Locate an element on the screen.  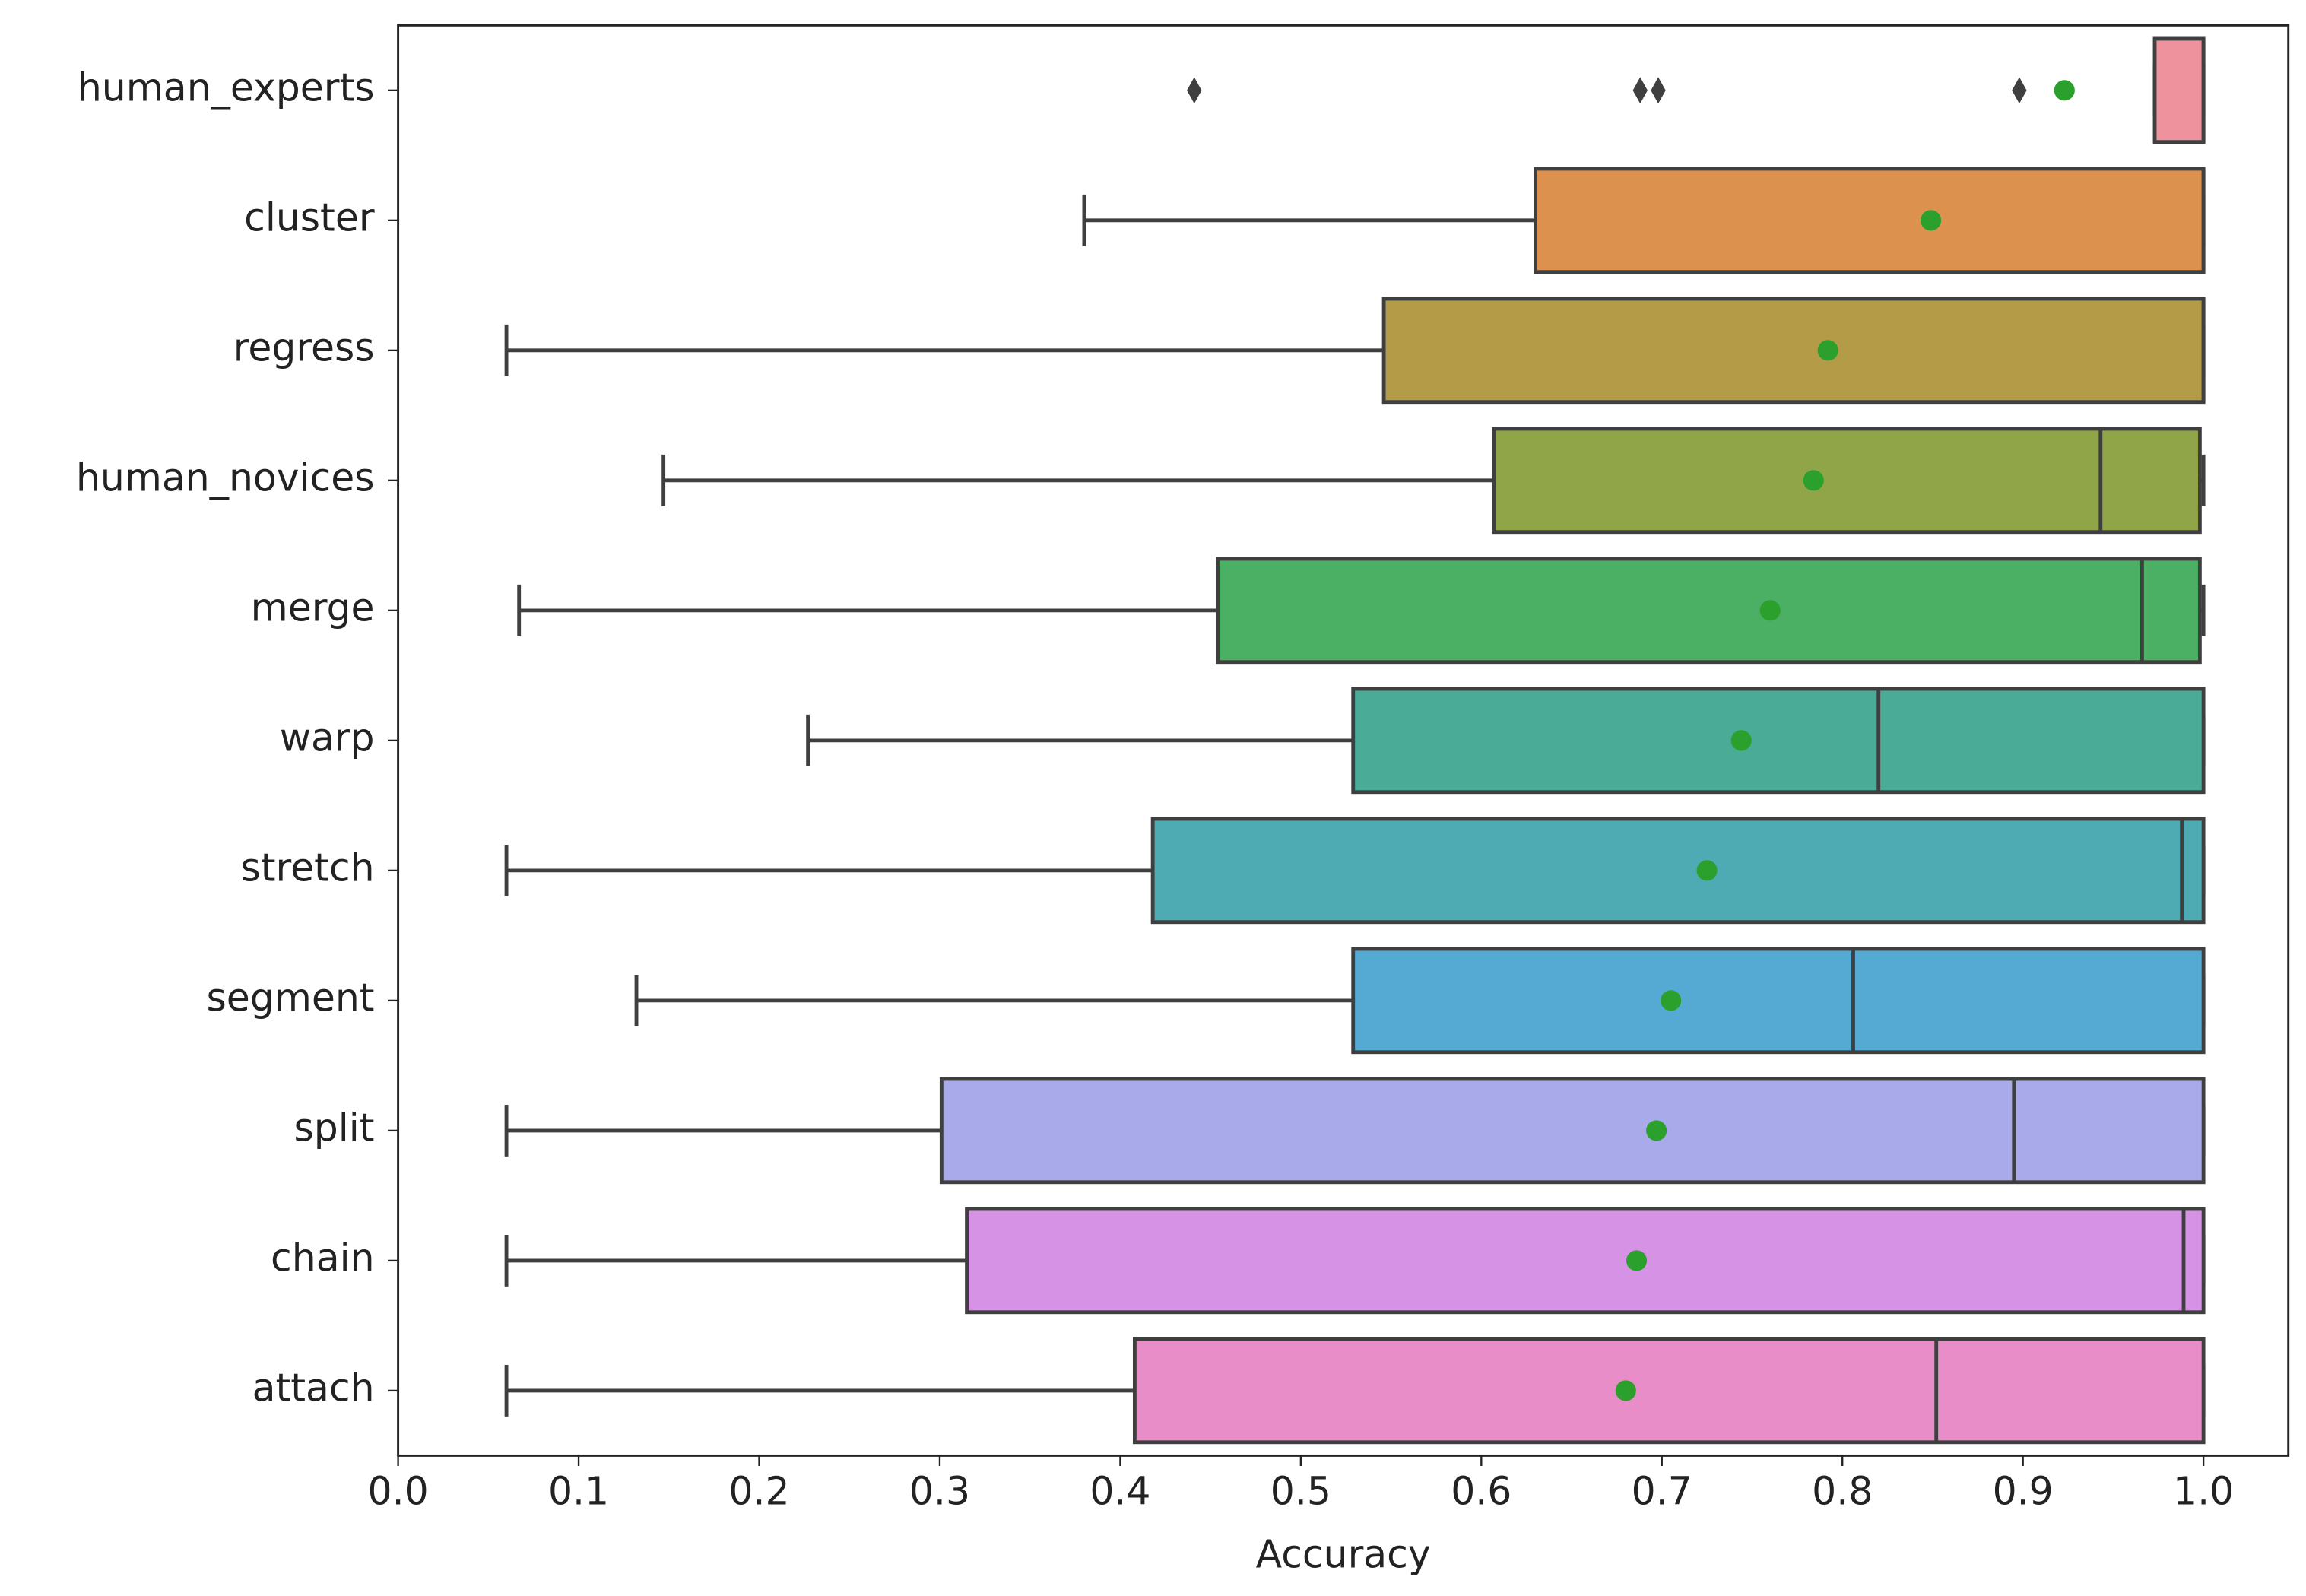
x-tick-label: 0.7 is located at coordinates (1662, 1491).